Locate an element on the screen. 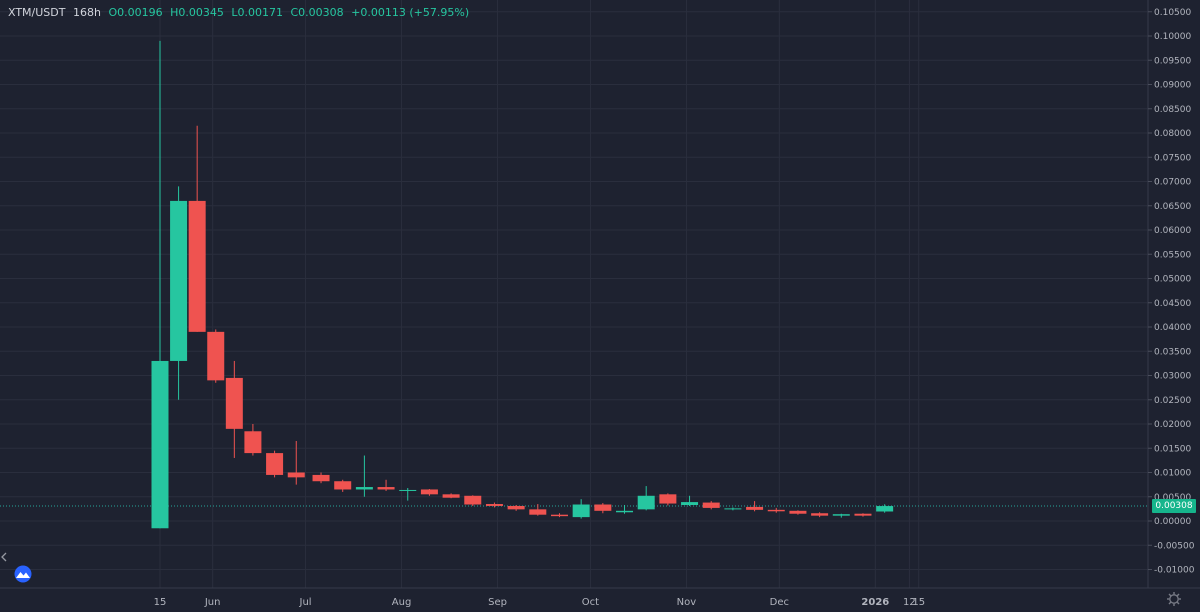 The width and height of the screenshot is (1200, 612). y-tick-label: 0.08000 is located at coordinates (1172, 134).